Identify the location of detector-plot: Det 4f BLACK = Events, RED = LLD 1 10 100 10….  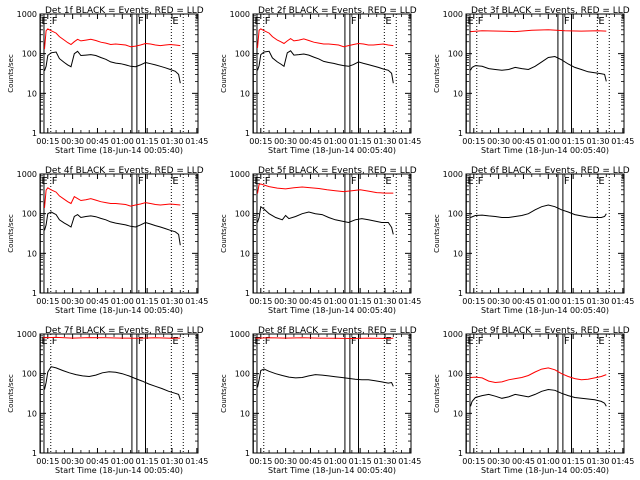
(107, 240).